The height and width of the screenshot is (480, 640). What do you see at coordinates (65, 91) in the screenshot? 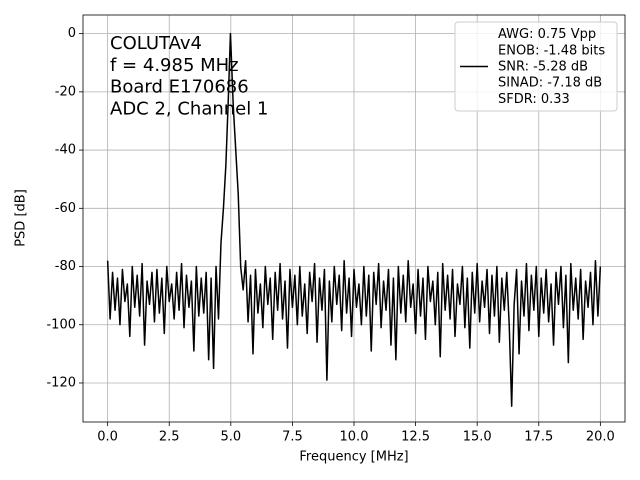
I see `y-tick-label: -20` at bounding box center [65, 91].